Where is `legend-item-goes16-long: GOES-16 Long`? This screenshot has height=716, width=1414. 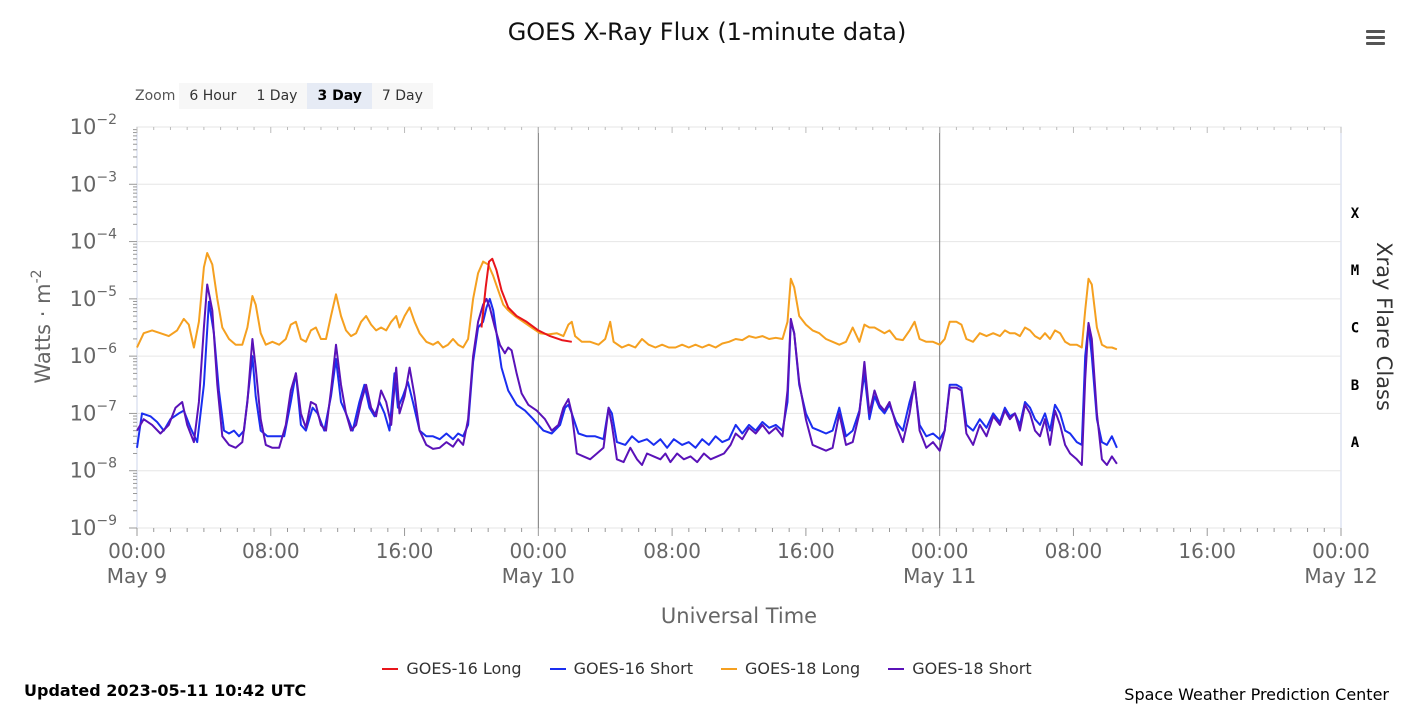 legend-item-goes16-long: GOES-16 Long is located at coordinates (452, 668).